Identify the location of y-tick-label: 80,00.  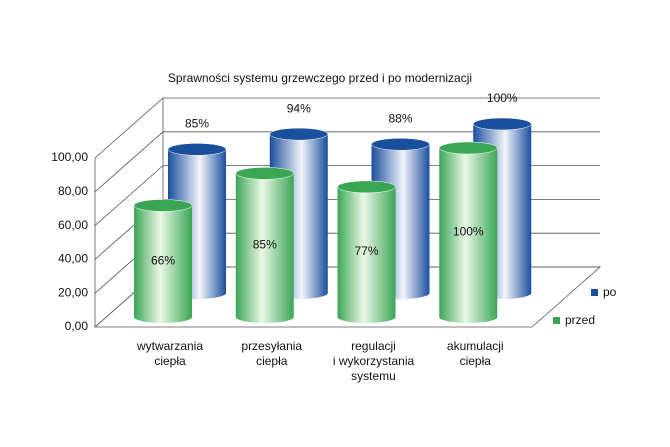
(73, 191).